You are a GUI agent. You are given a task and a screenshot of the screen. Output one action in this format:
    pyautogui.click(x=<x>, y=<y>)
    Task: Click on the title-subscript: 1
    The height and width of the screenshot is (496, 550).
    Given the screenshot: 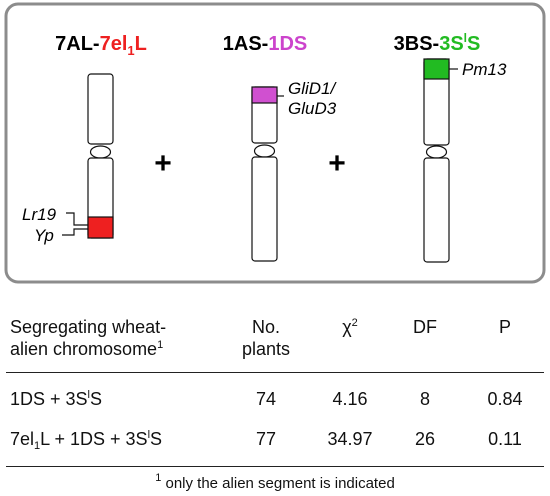 What is the action you would take?
    pyautogui.click(x=130, y=50)
    